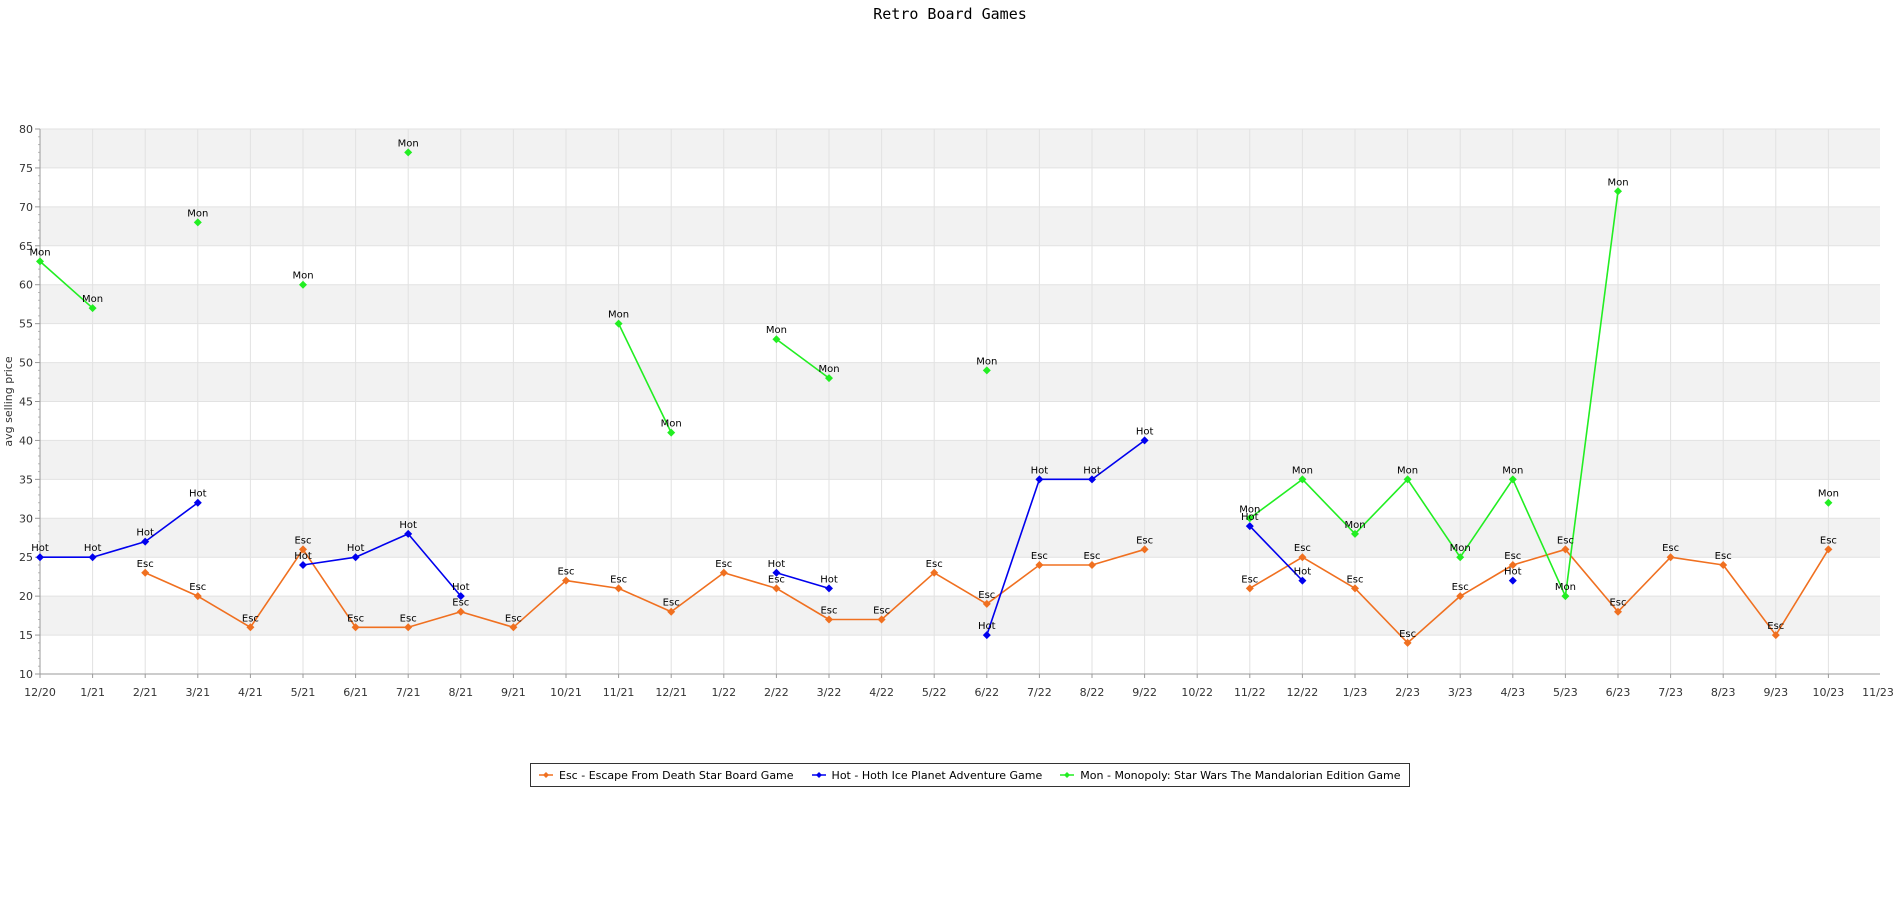 The width and height of the screenshot is (1900, 900). I want to click on legend-item: Esc - Escape From Death Star Board Game, so click(666, 775).